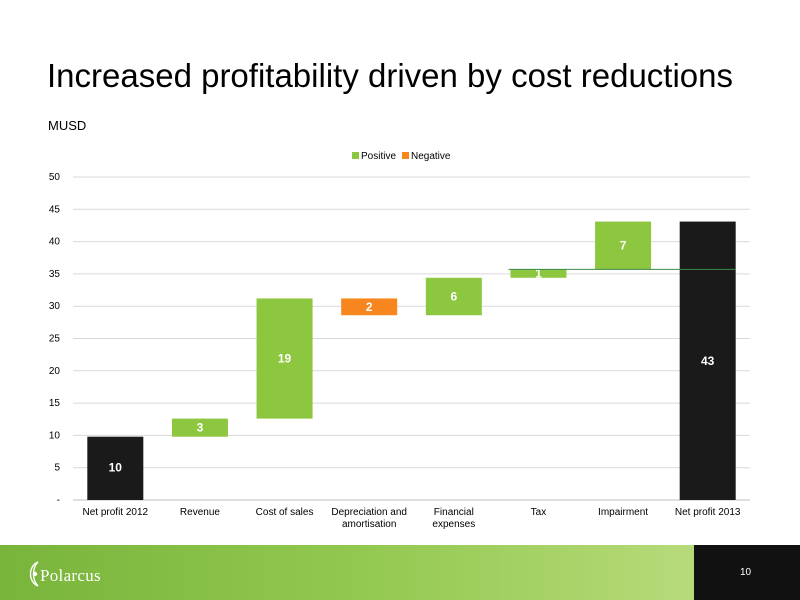 The width and height of the screenshot is (800, 600). What do you see at coordinates (57, 468) in the screenshot?
I see `y-tick-label: 5` at bounding box center [57, 468].